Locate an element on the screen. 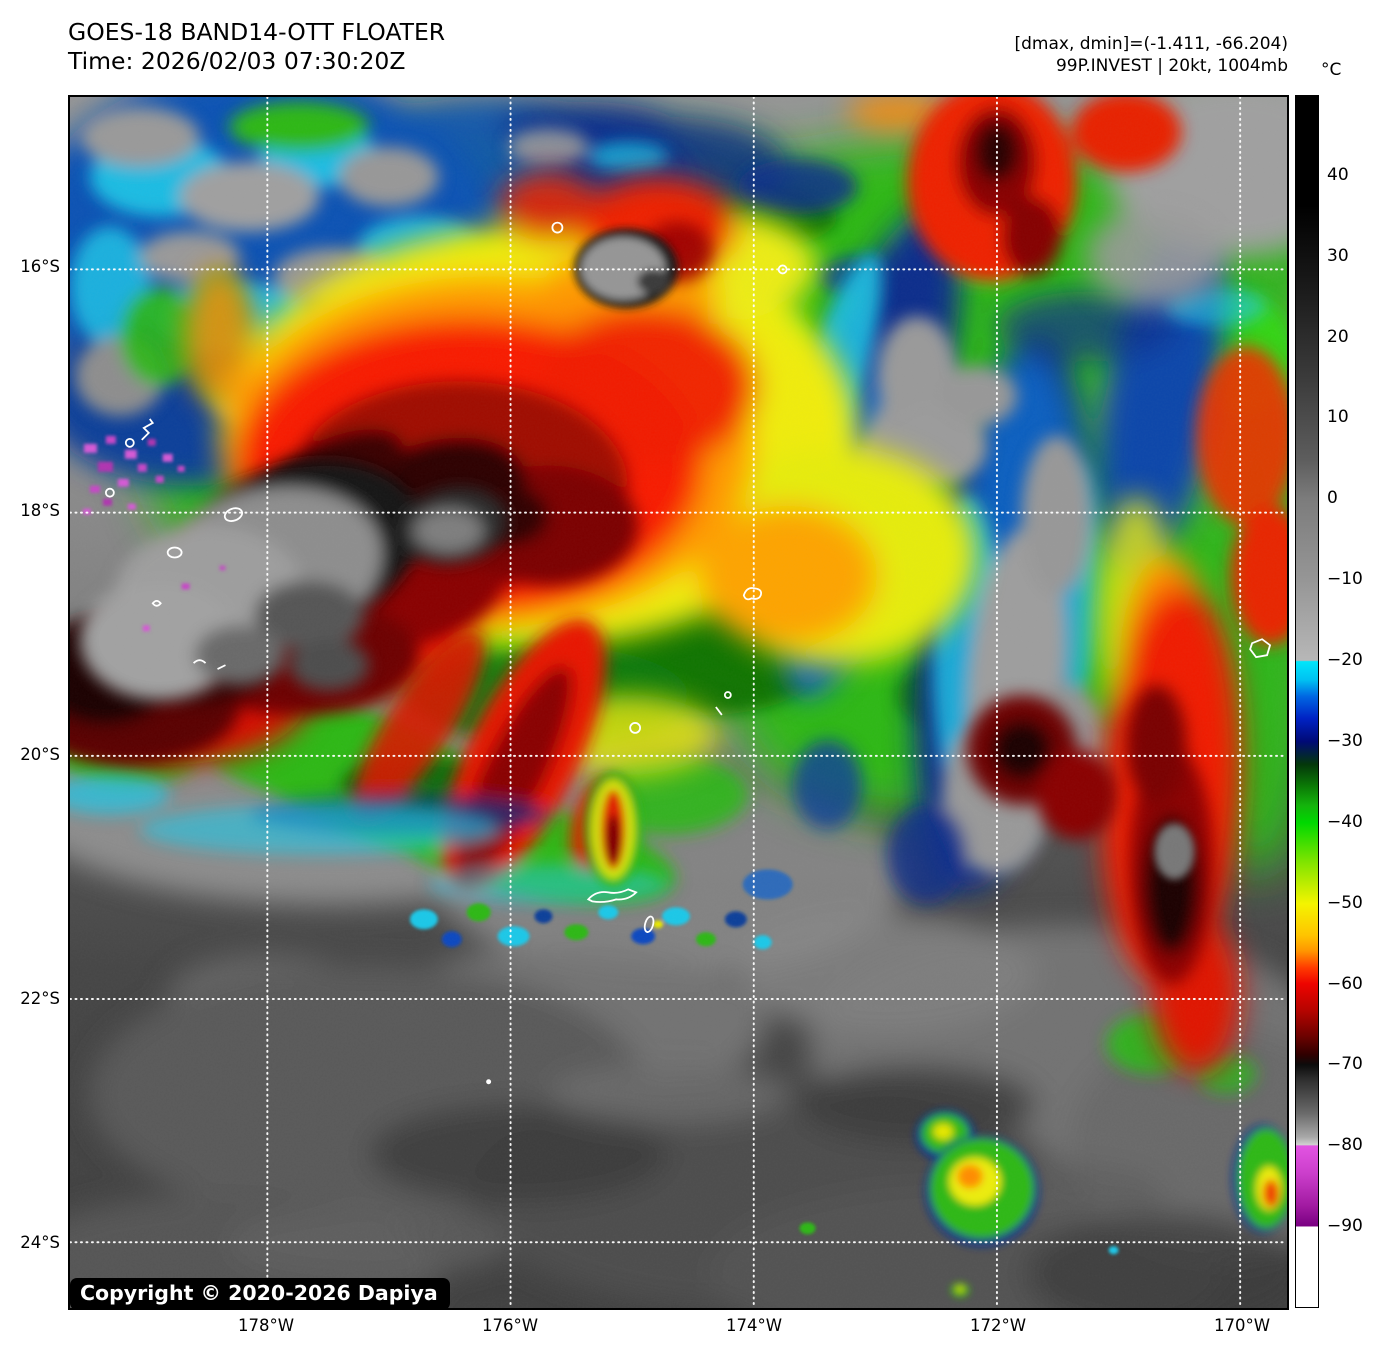 This screenshot has width=1388, height=1359. colorbar-tick: 10 is located at coordinates (1338, 417).